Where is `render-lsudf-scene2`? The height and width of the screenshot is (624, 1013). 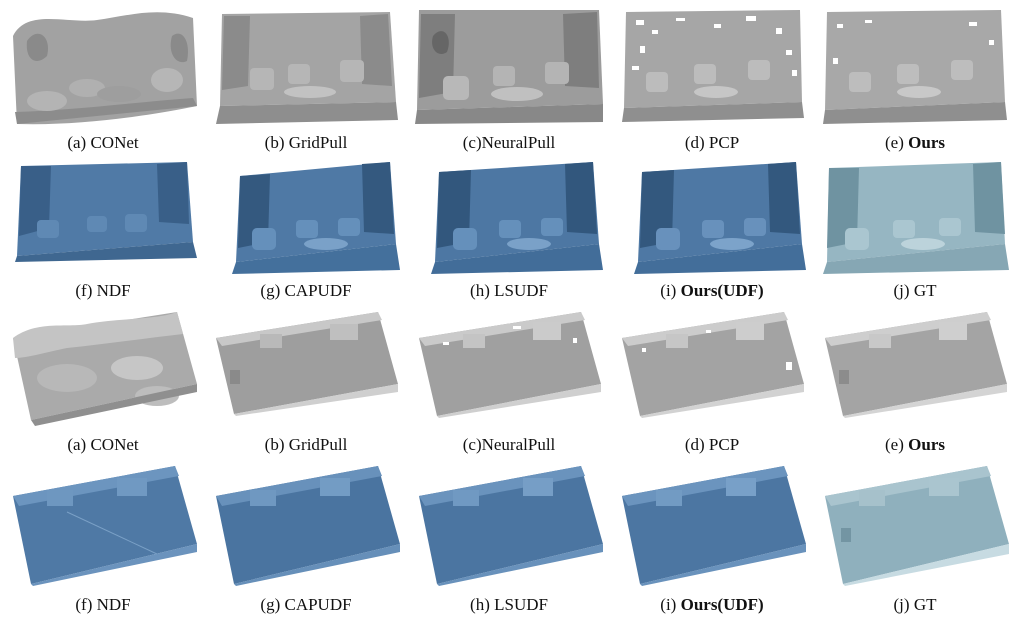
render-lsudf-scene2 is located at coordinates (509, 524).